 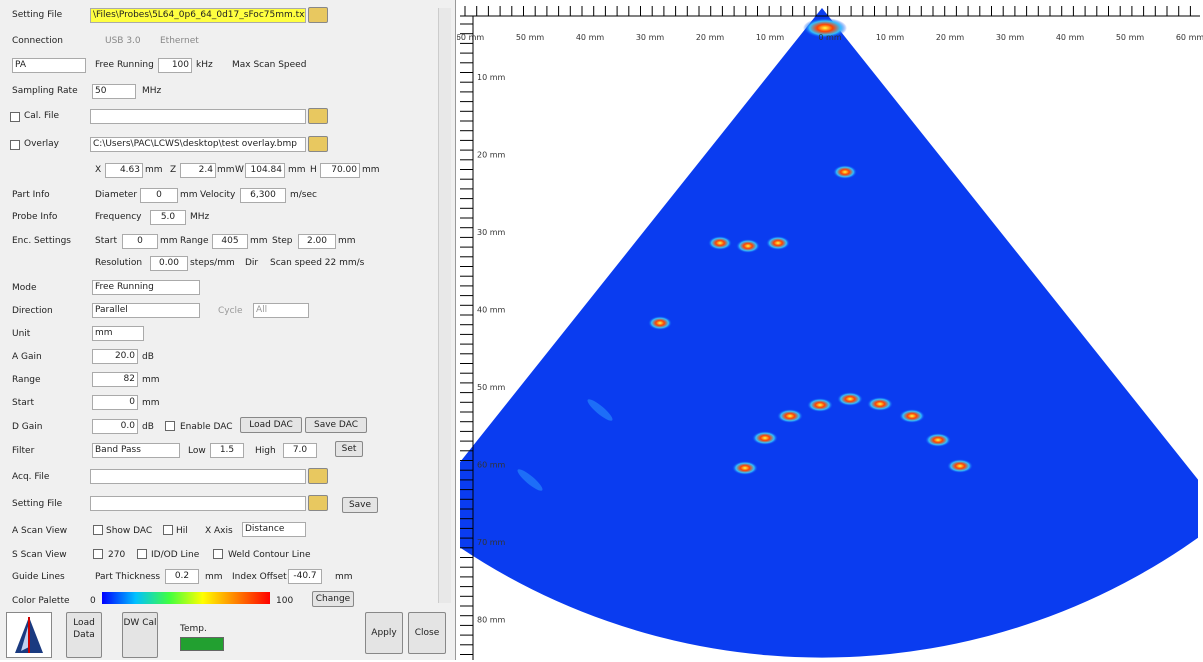 What do you see at coordinates (265, 170) in the screenshot?
I see `input: 104.84` at bounding box center [265, 170].